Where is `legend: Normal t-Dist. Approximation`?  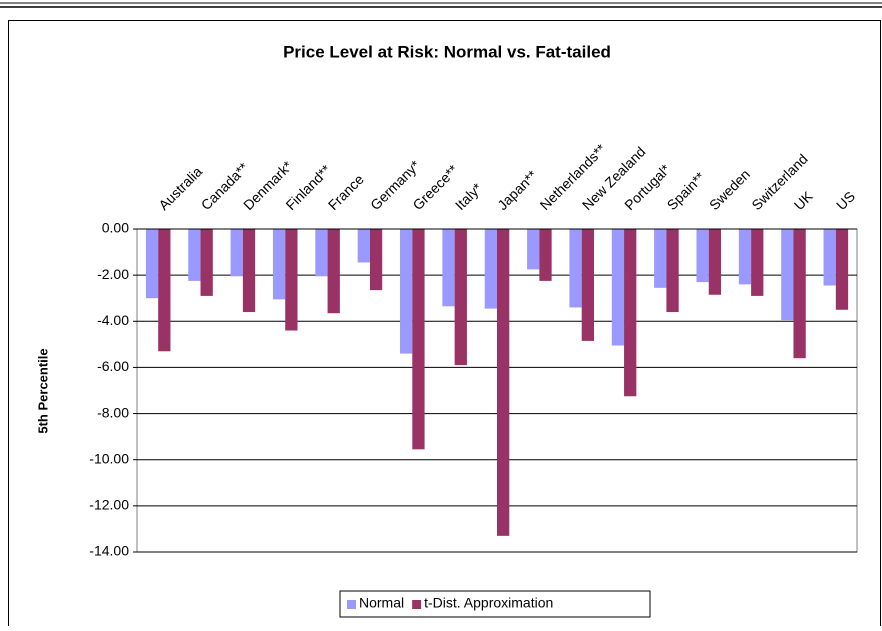 legend: Normal t-Dist. Approximation is located at coordinates (495, 604).